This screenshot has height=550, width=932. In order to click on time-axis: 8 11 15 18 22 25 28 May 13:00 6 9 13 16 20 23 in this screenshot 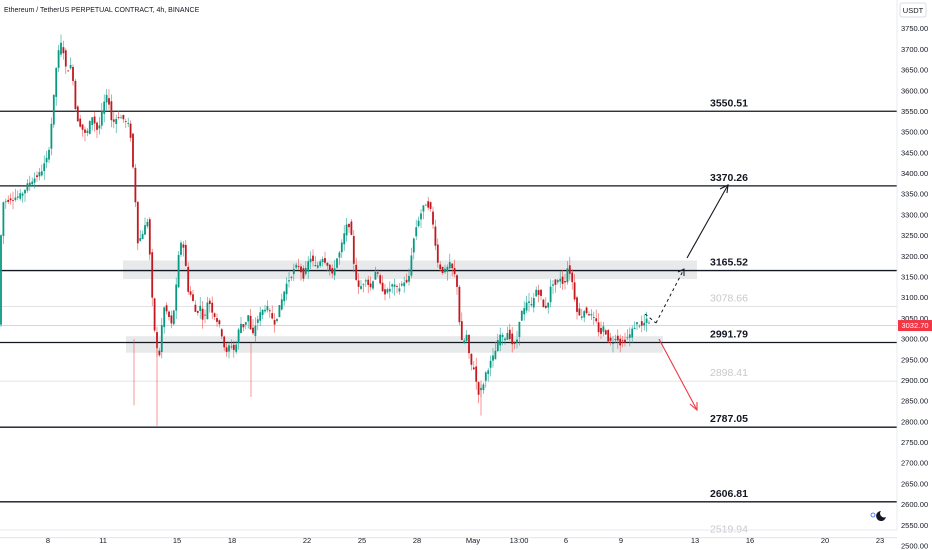, I will do `click(465, 540)`.